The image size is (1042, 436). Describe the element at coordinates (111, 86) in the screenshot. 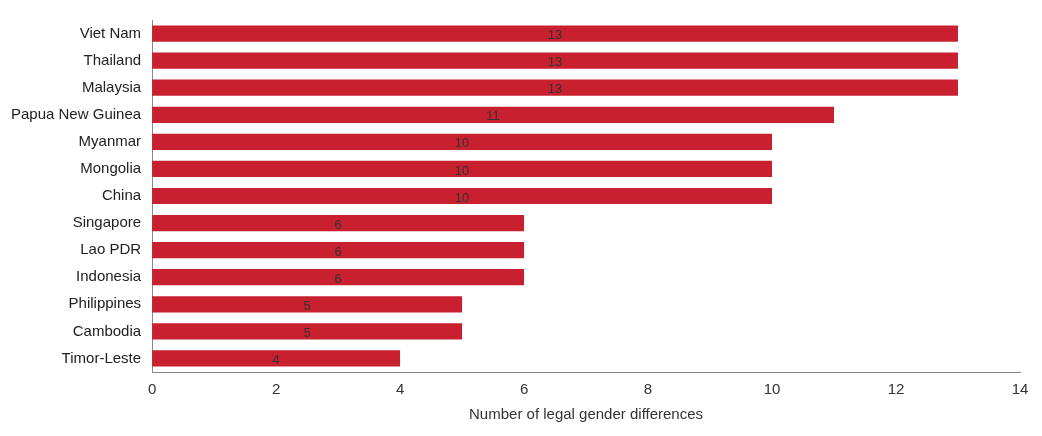

I see `y-tick-label: Malaysia` at that location.